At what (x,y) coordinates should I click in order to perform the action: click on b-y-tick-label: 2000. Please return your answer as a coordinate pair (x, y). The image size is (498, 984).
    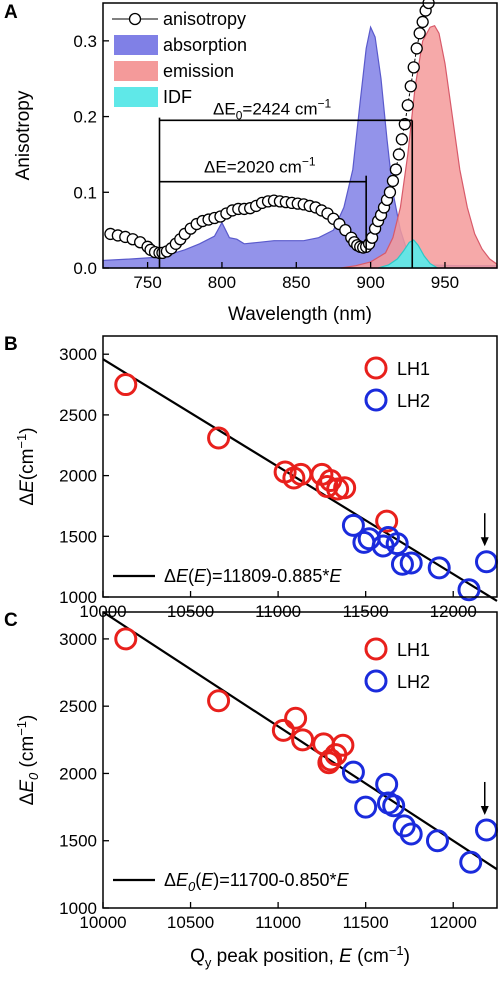
    Looking at the image, I should click on (78, 476).